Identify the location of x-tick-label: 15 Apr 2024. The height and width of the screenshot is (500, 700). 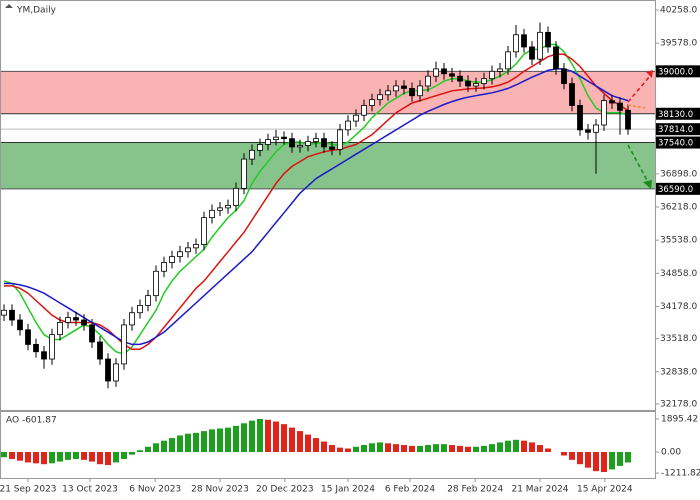
(605, 490).